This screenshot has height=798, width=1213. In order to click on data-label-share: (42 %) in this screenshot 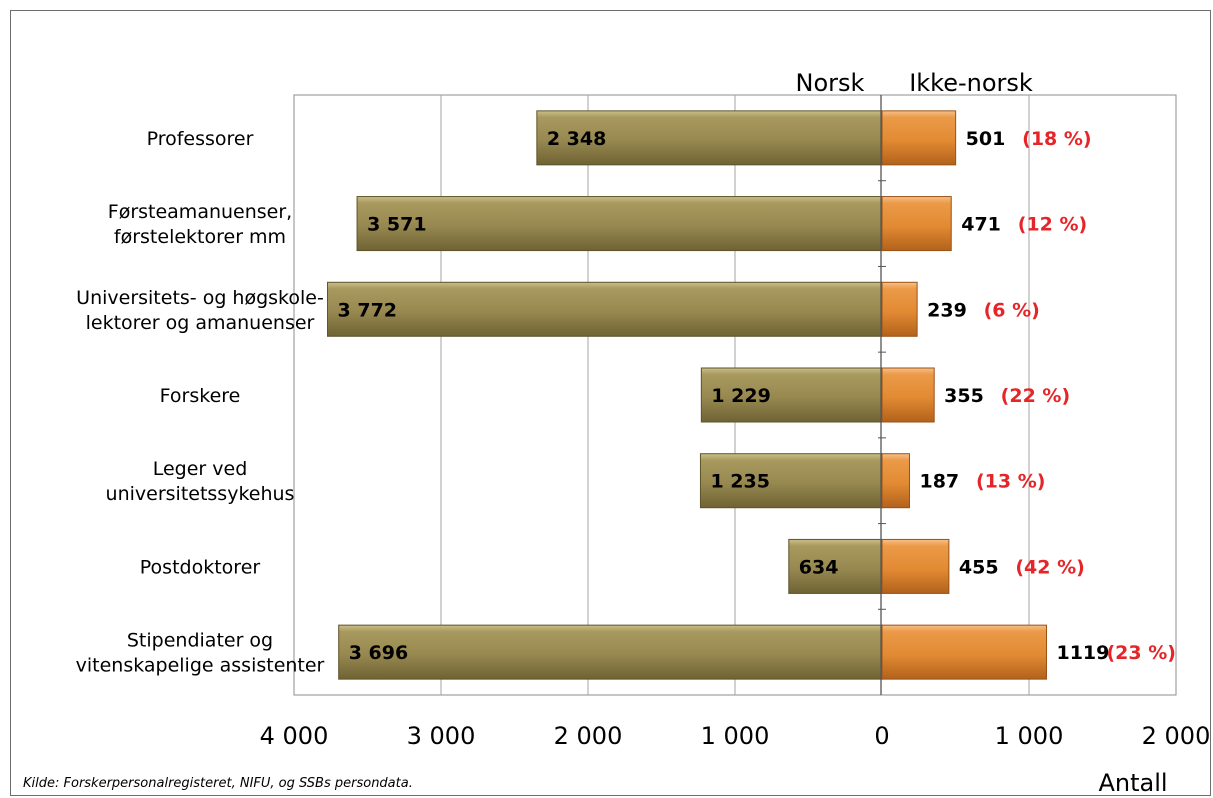, I will do `click(1049, 567)`.